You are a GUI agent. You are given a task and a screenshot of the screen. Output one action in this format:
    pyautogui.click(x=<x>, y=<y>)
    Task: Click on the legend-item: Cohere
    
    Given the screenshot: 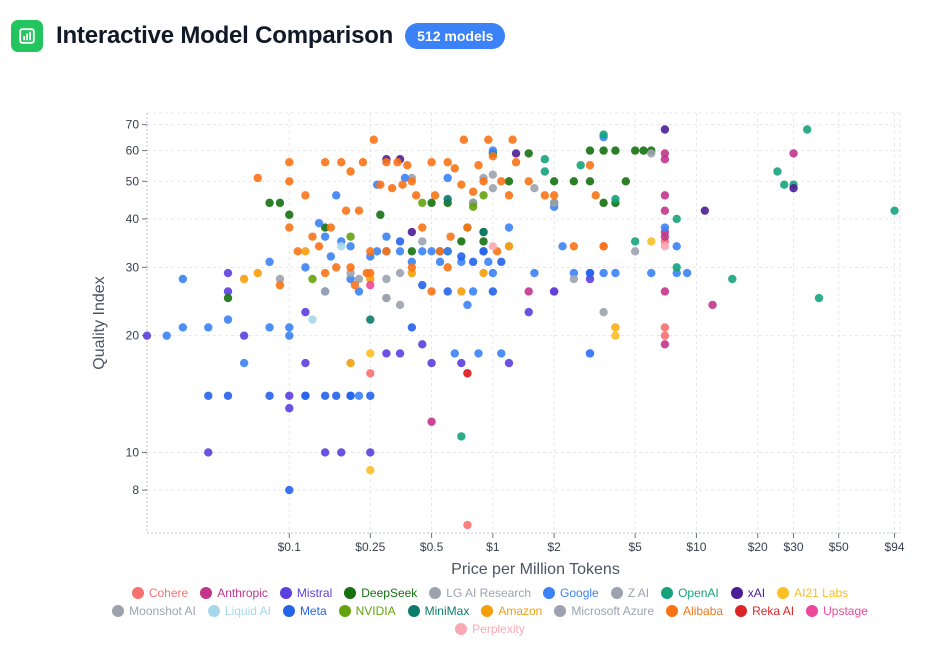 What is the action you would take?
    pyautogui.click(x=160, y=593)
    